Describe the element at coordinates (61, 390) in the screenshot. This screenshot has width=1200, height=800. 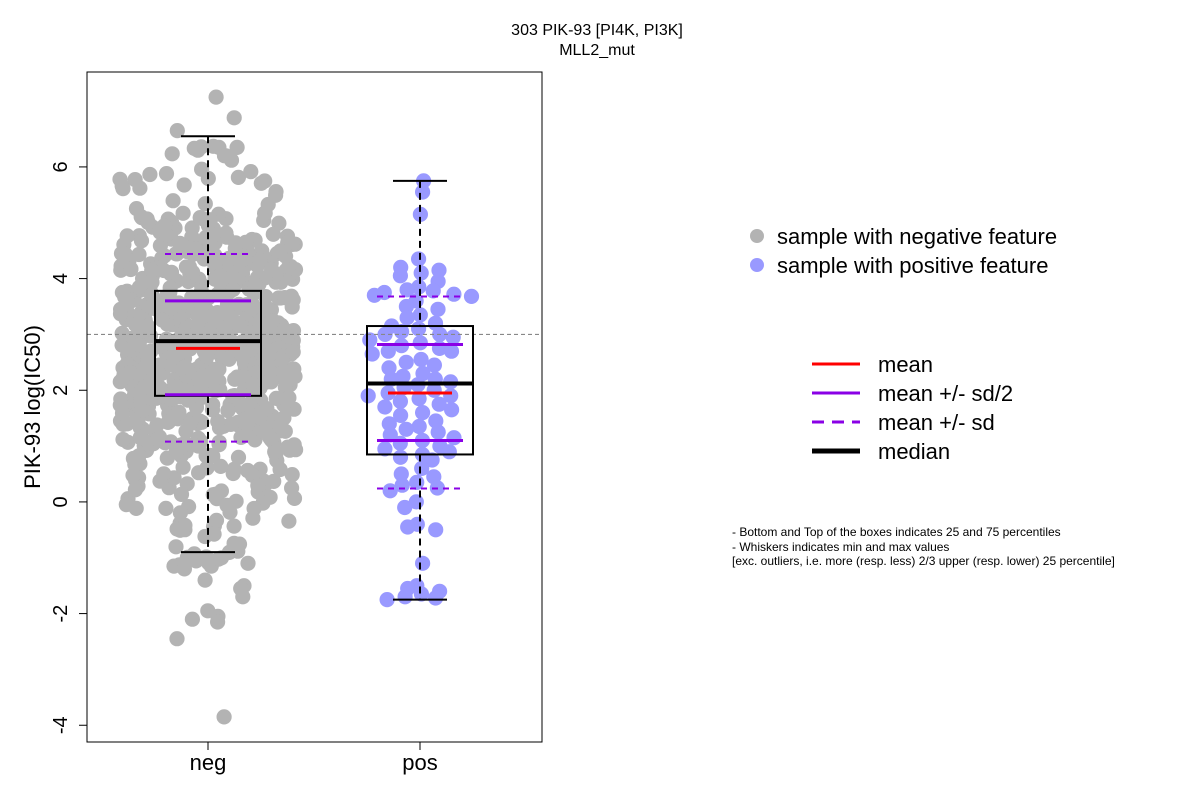
I see `y-tick-label: 2` at that location.